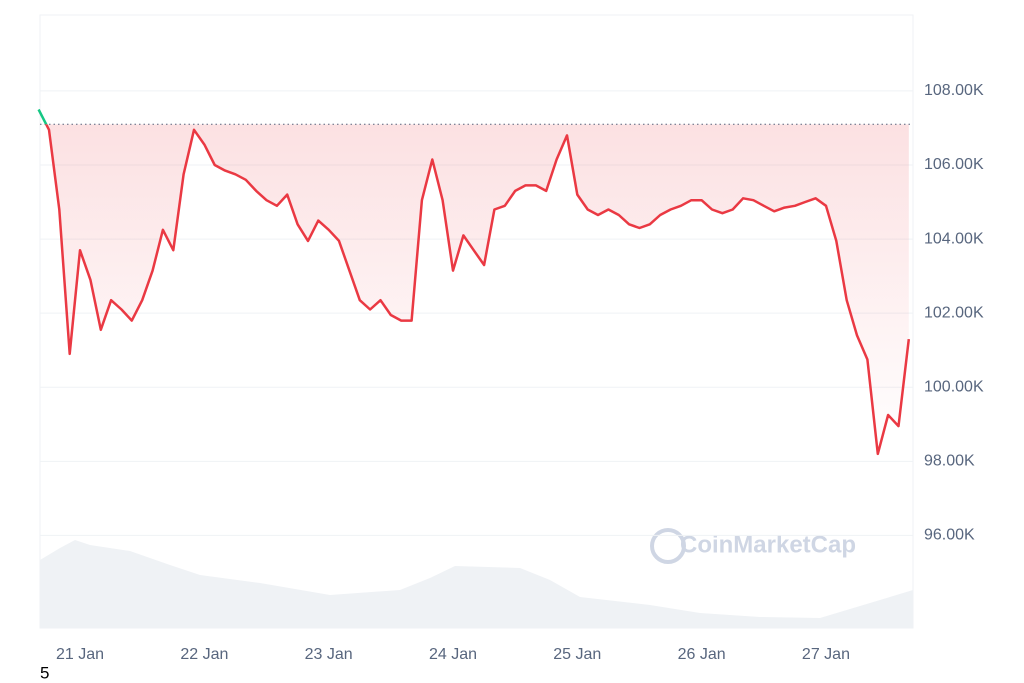  What do you see at coordinates (44, 672) in the screenshot?
I see `footnote: 5` at bounding box center [44, 672].